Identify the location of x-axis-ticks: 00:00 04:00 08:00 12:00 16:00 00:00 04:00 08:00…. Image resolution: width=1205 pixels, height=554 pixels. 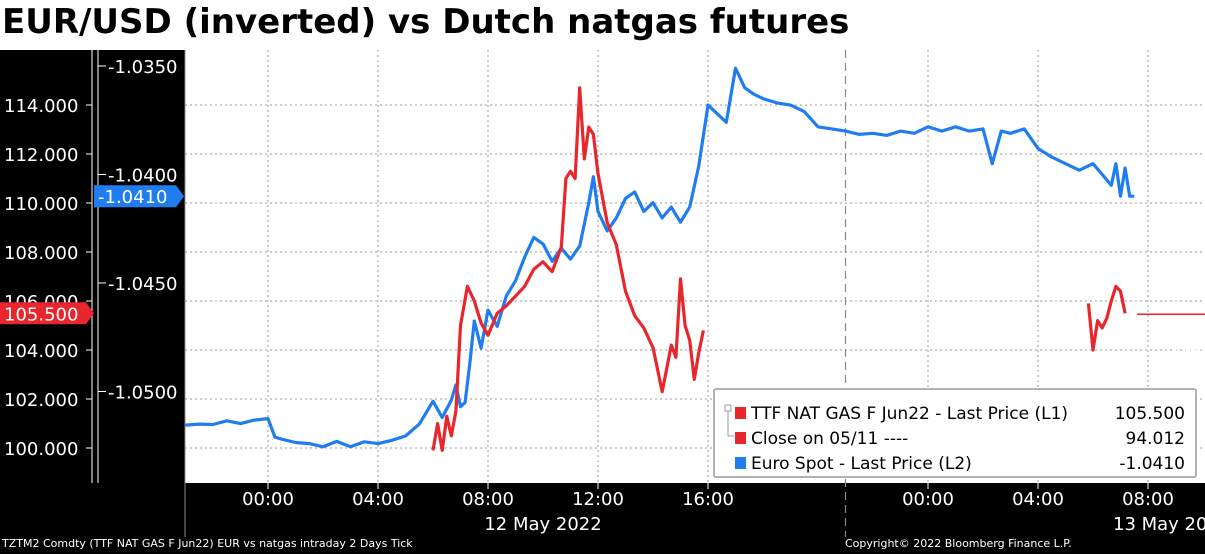
(723, 509).